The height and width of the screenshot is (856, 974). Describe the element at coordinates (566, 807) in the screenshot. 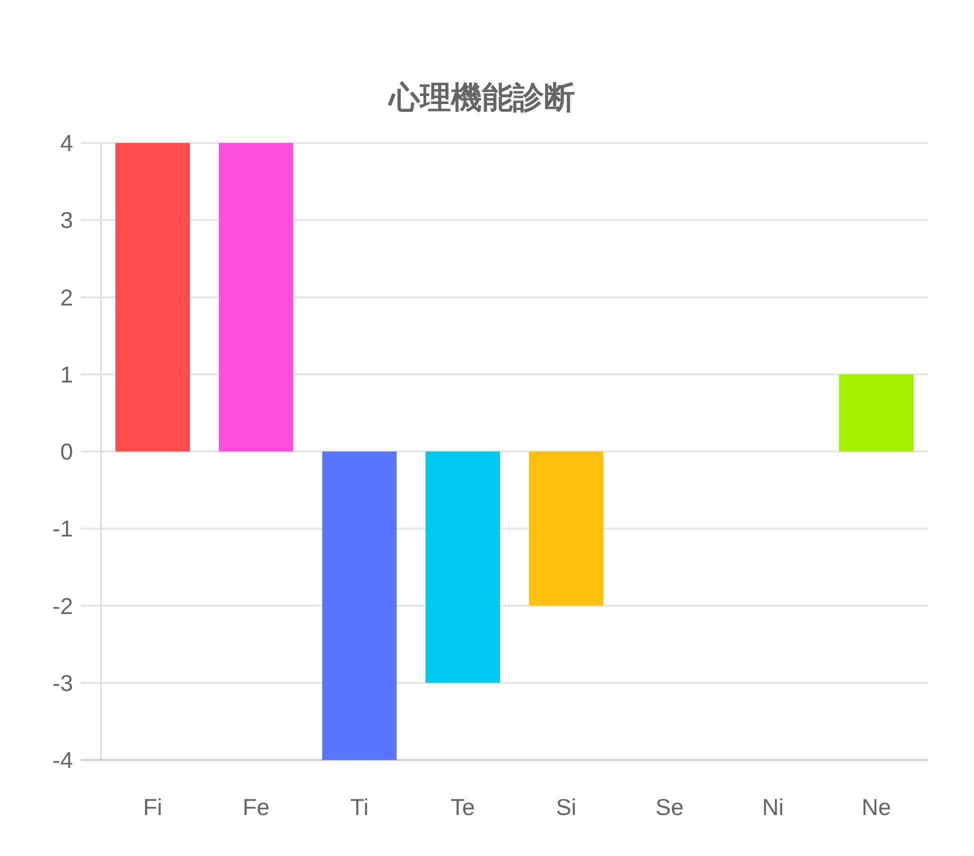

I see `x-tick-label: Si` at that location.